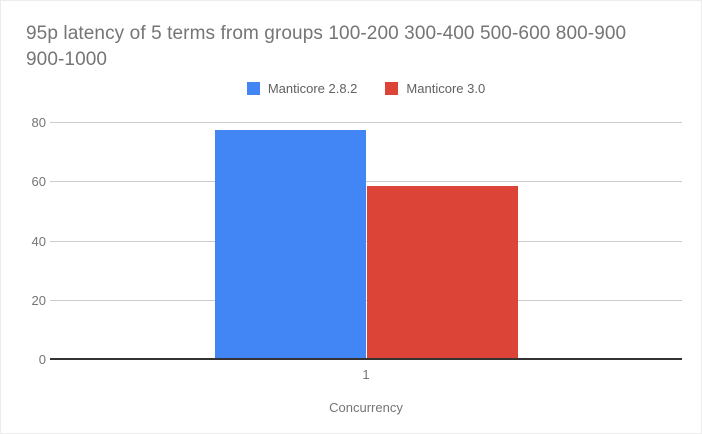  I want to click on legend-label: Manticore 2.8.2, so click(312, 88).